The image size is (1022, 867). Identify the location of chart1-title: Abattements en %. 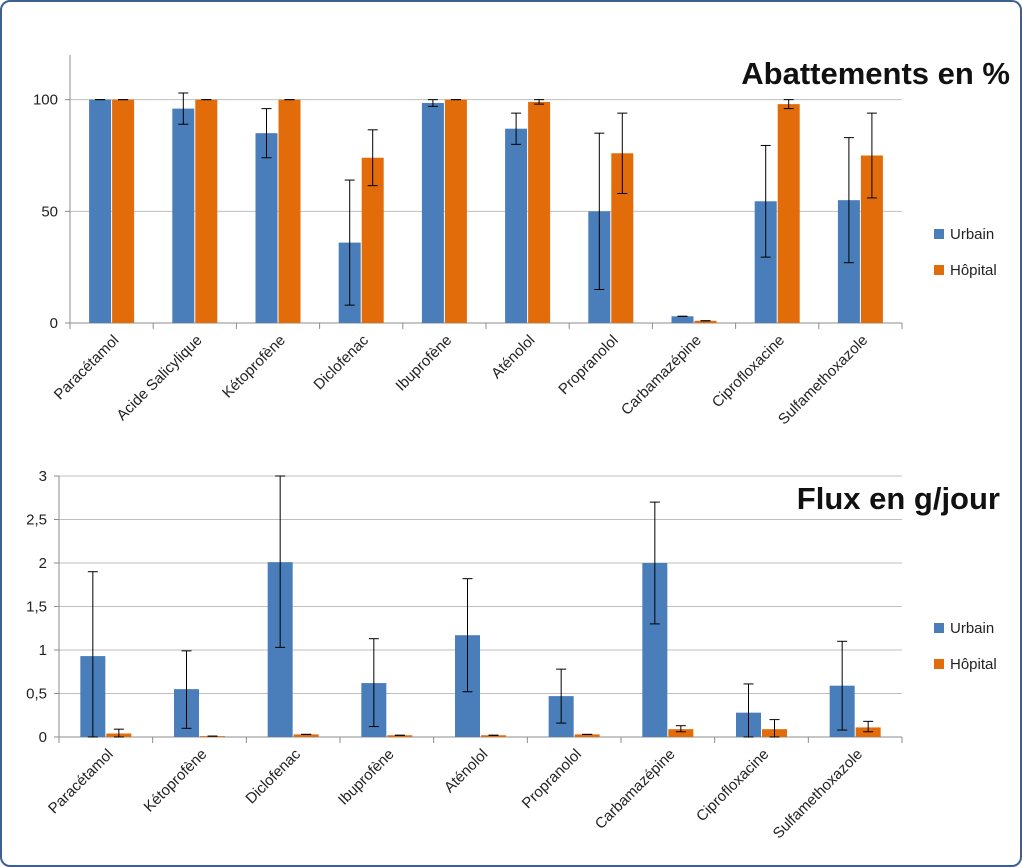
(875, 73).